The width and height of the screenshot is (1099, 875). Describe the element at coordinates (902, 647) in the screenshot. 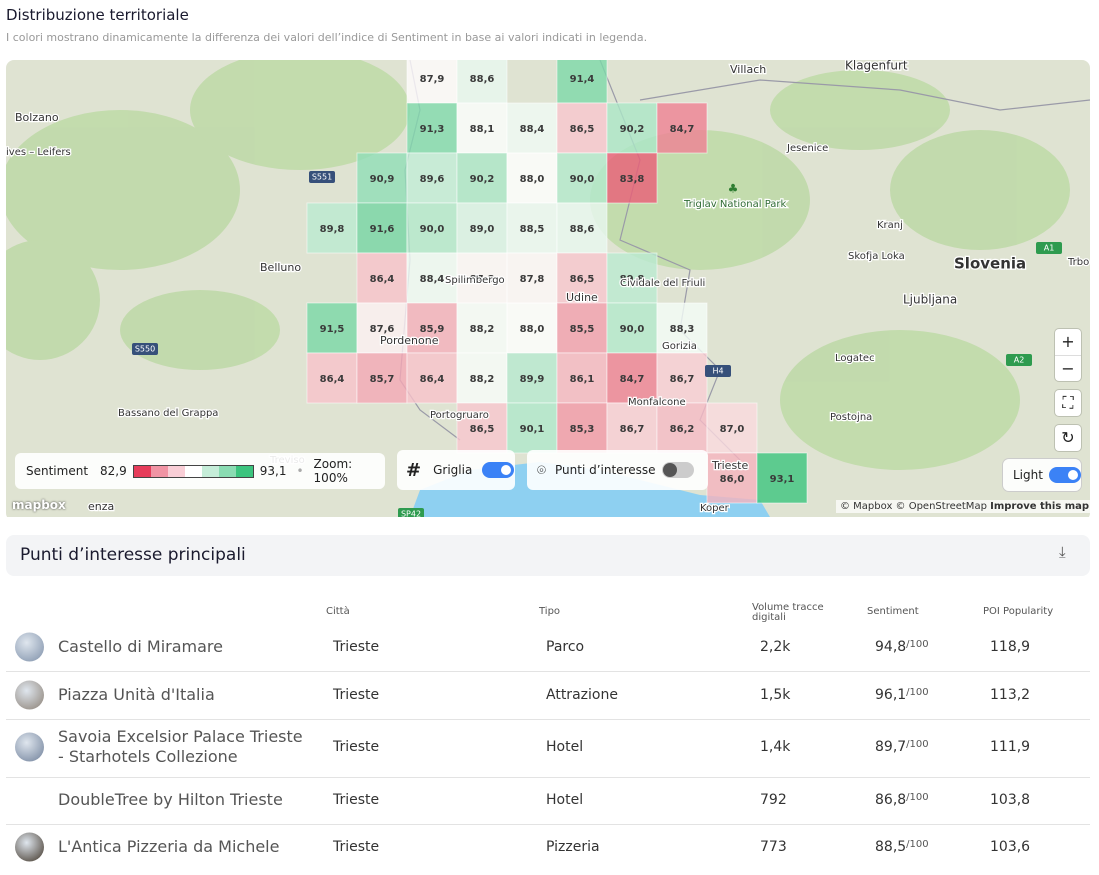

I see `sentiment: 94,8/100` at that location.